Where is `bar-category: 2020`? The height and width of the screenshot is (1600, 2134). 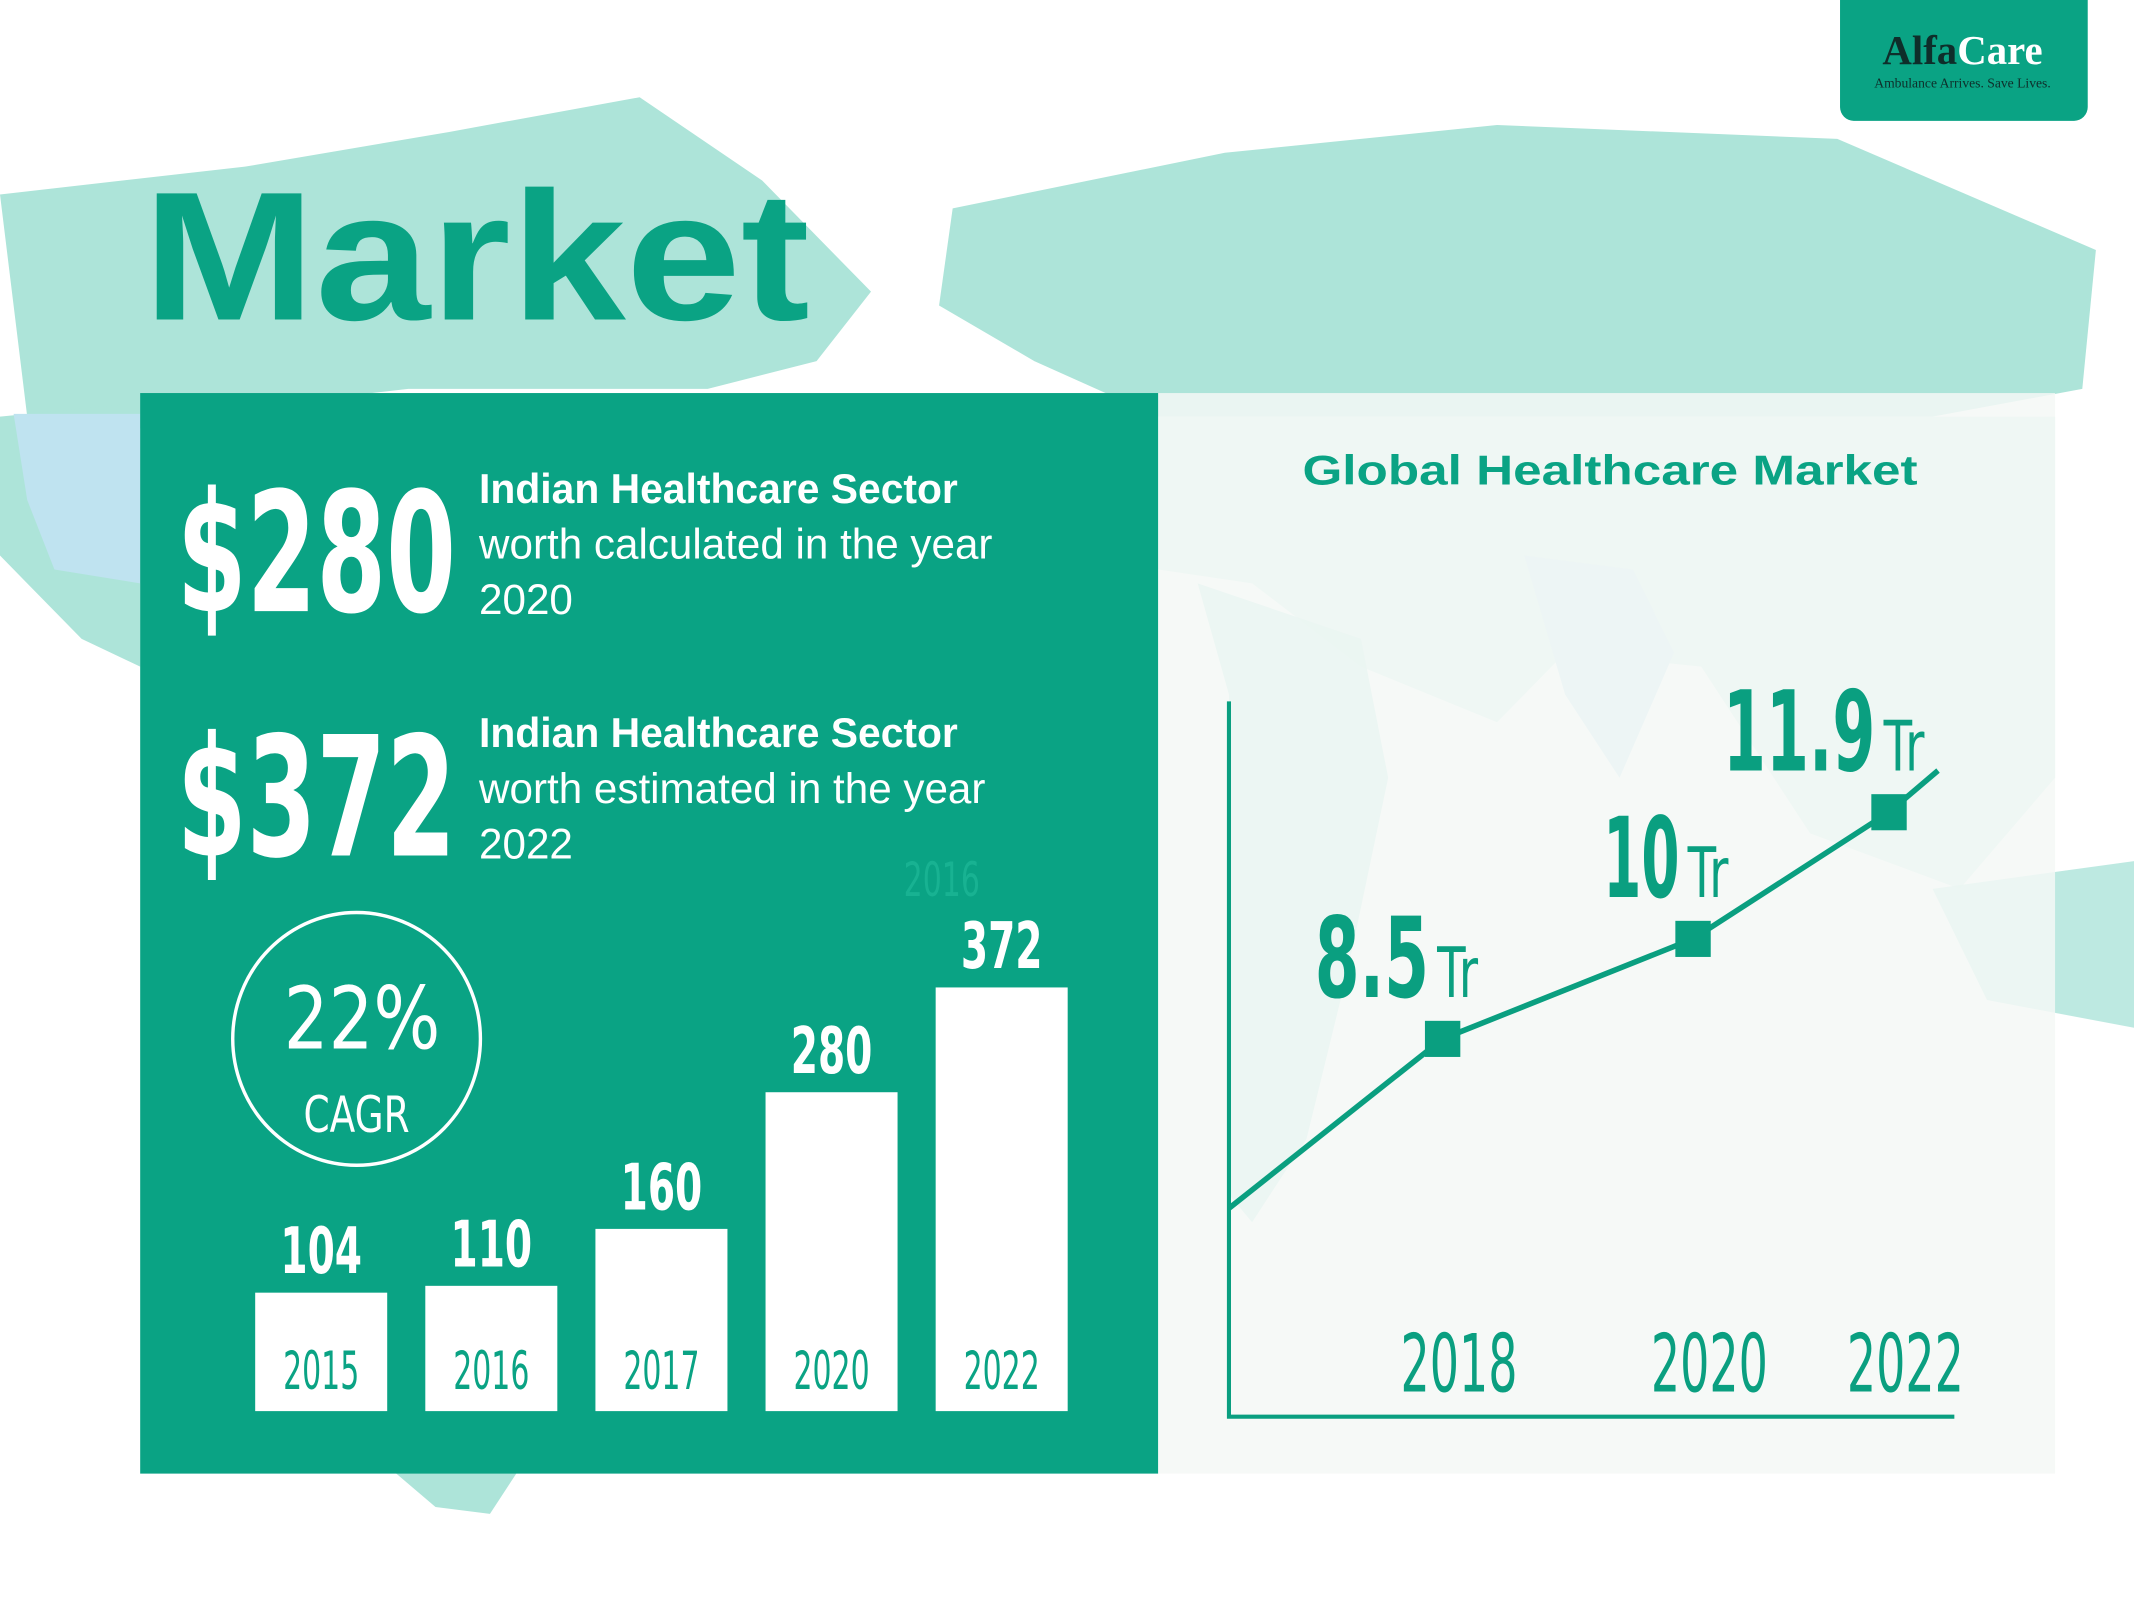 bar-category: 2020 is located at coordinates (831, 1371).